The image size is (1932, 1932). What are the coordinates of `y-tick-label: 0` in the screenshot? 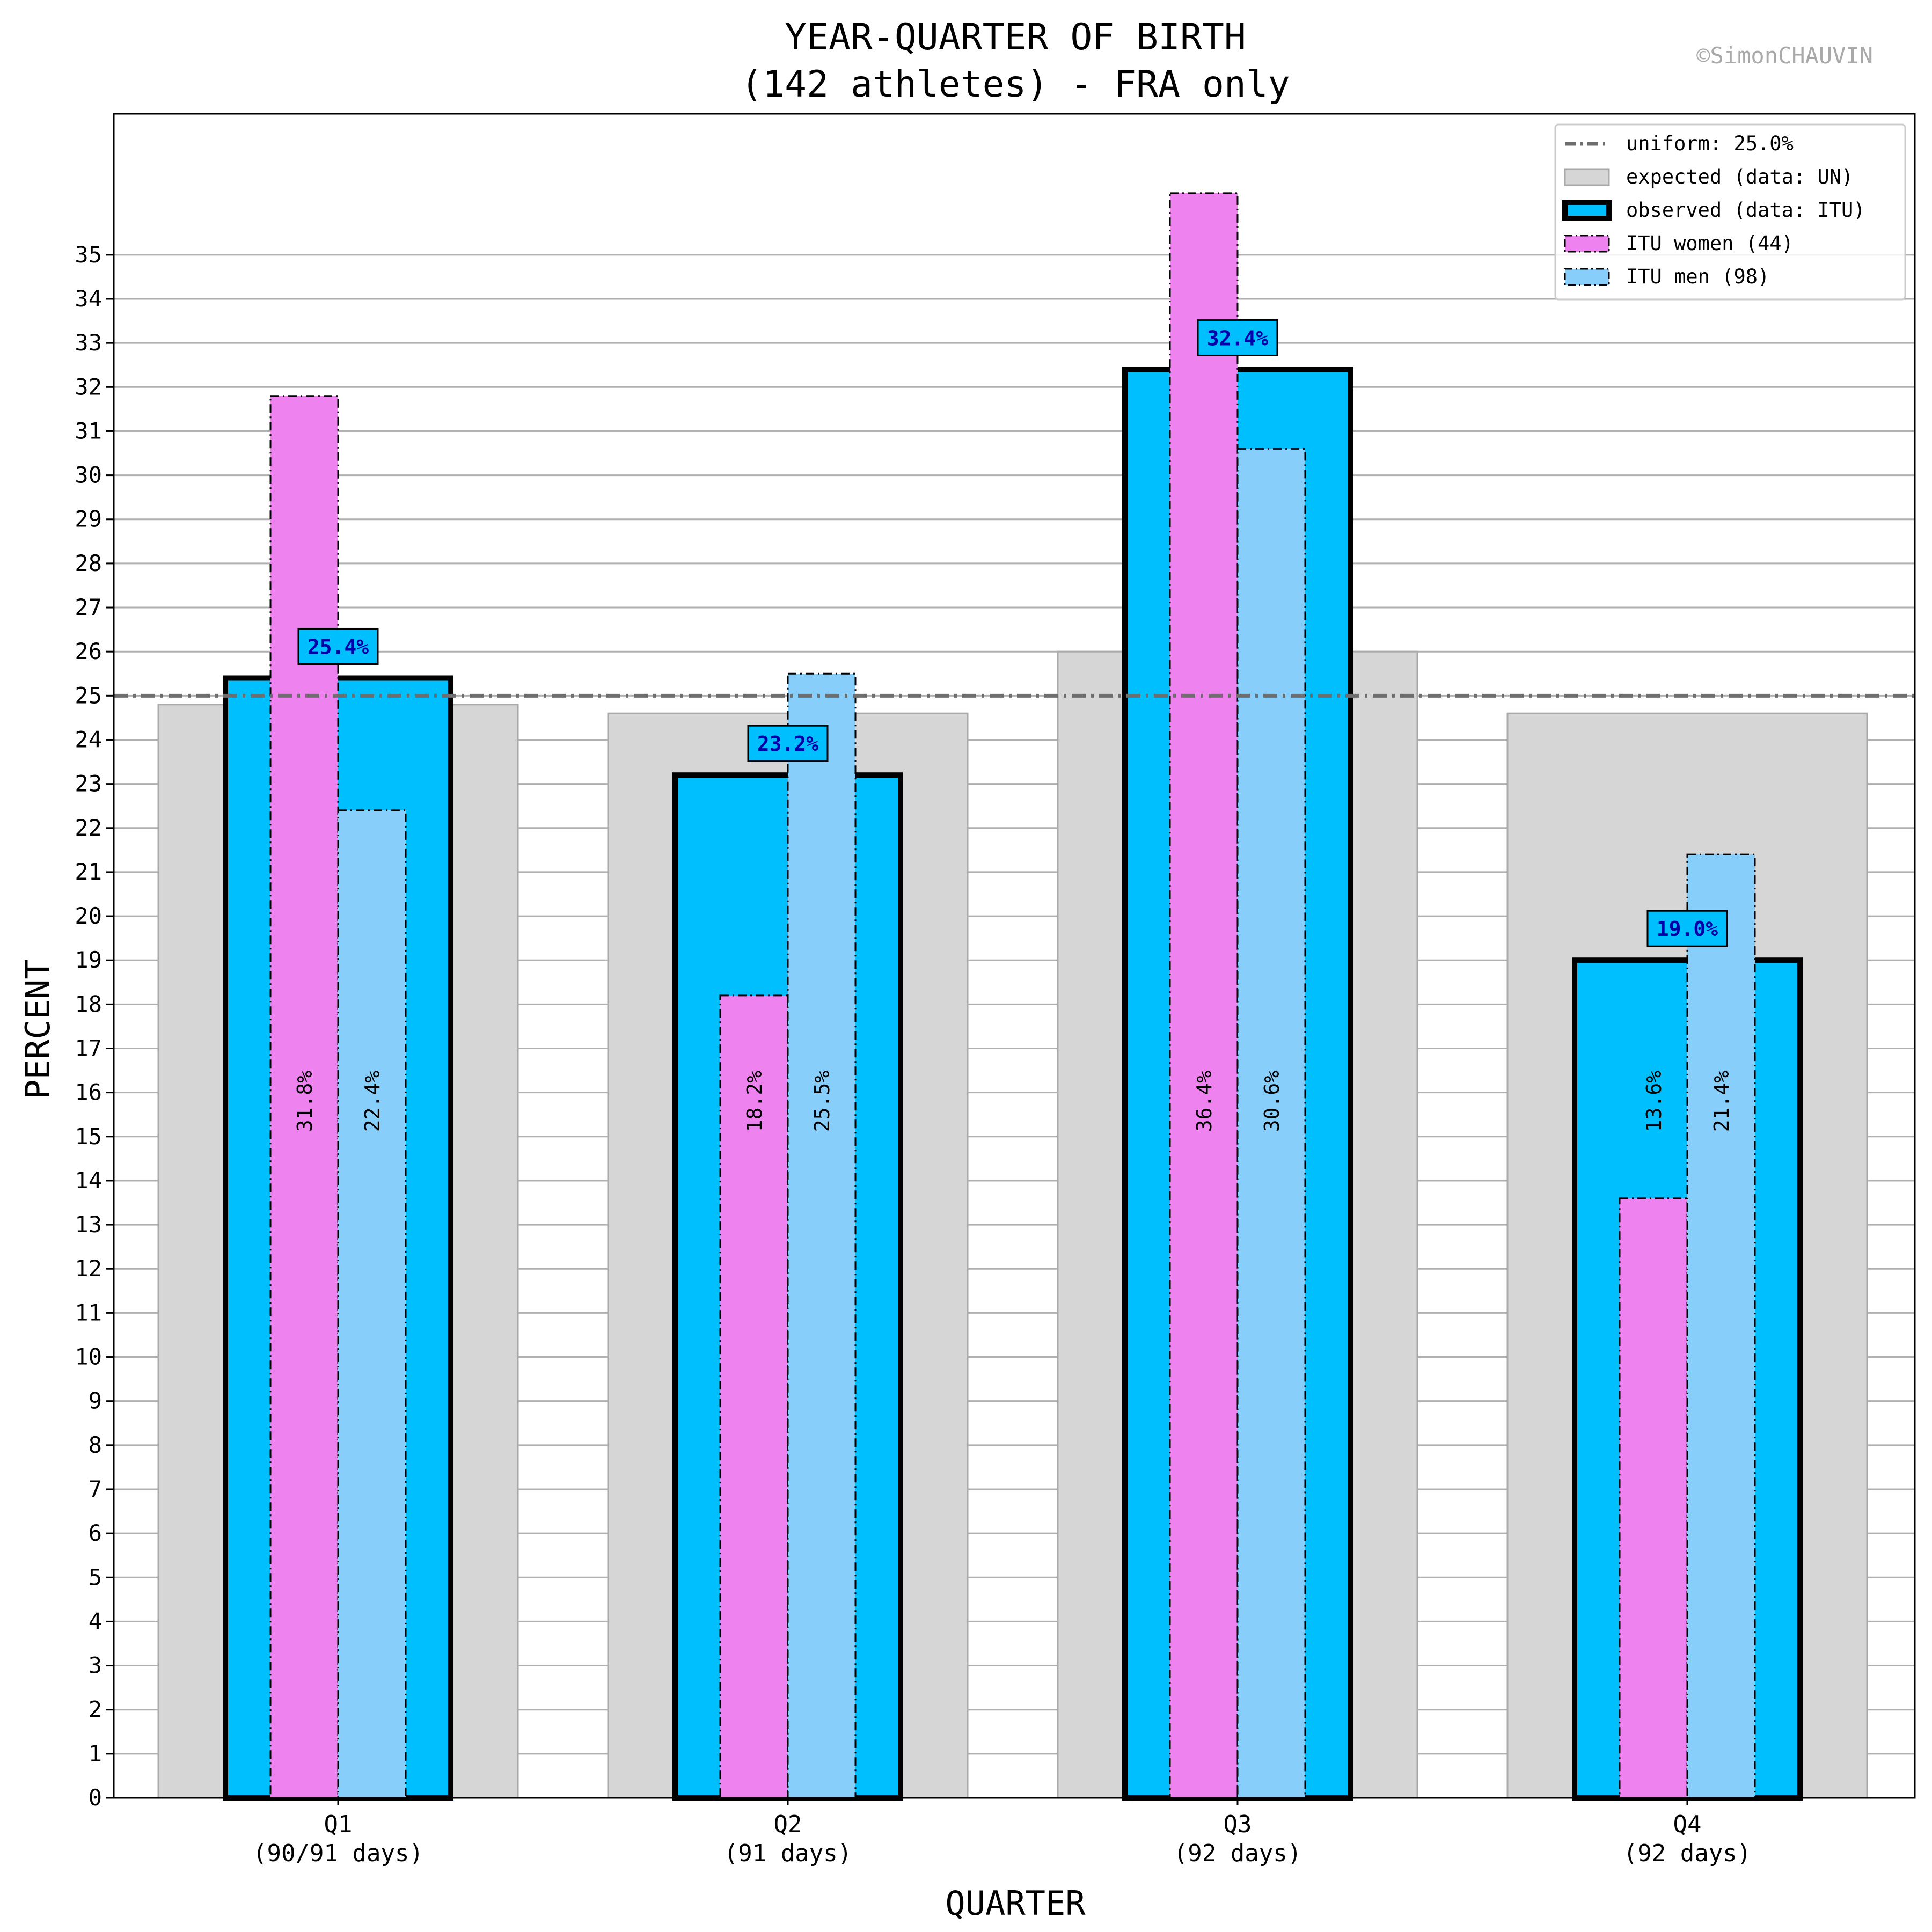 It's located at (95, 1797).